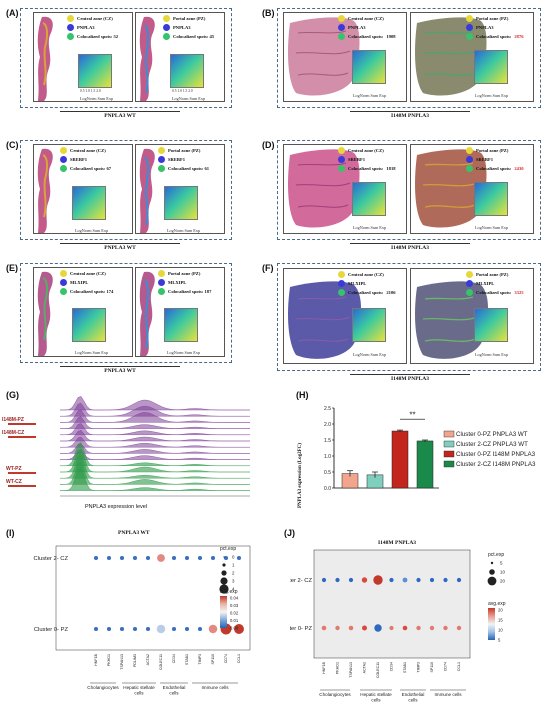 This screenshot has height=714, width=550. Describe the element at coordinates (335, 694) in the screenshot. I see `group-label: Cholangiocytes` at that location.